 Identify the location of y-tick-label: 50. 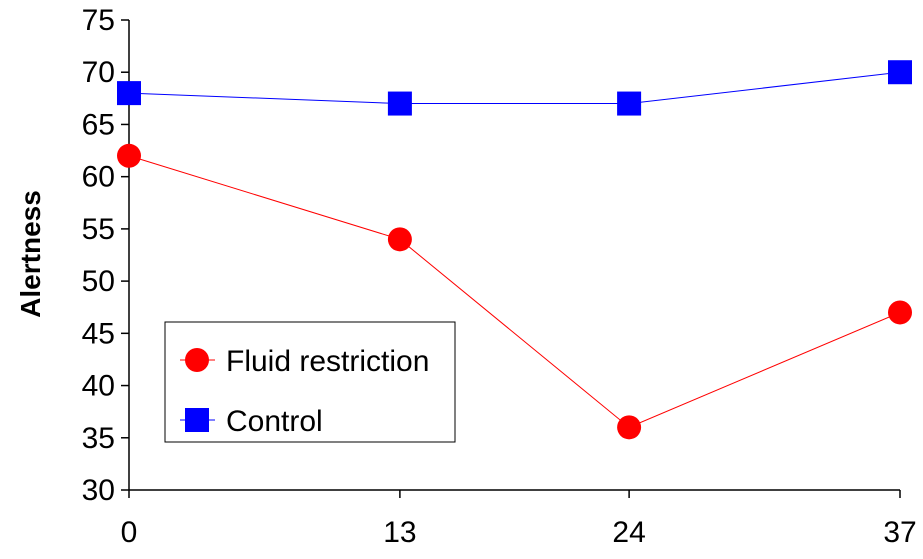
(98, 281).